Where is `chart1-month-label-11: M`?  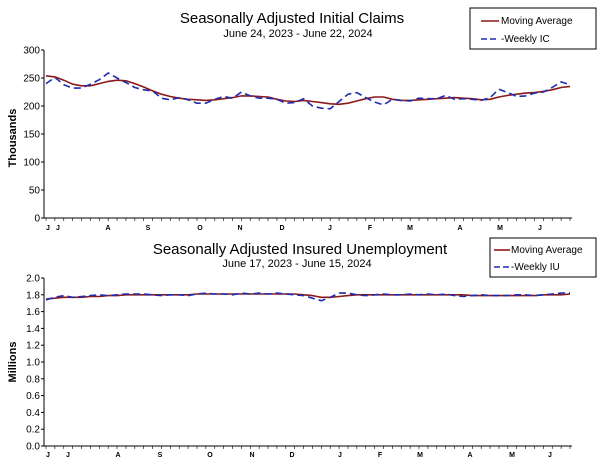 chart1-month-label-11: M is located at coordinates (500, 228).